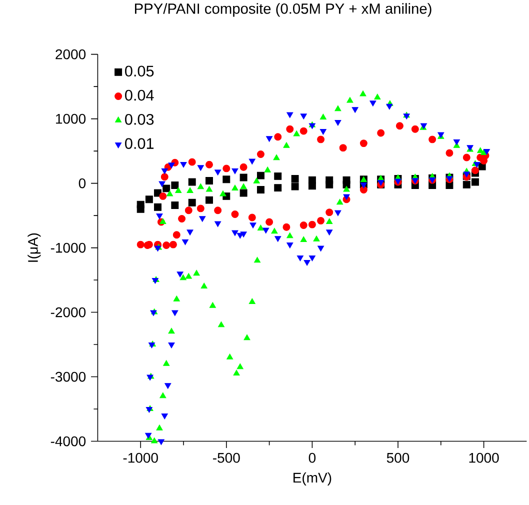 This screenshot has height=505, width=529. Describe the element at coordinates (34, 247) in the screenshot. I see `y-axis-title: I(μA)` at that location.